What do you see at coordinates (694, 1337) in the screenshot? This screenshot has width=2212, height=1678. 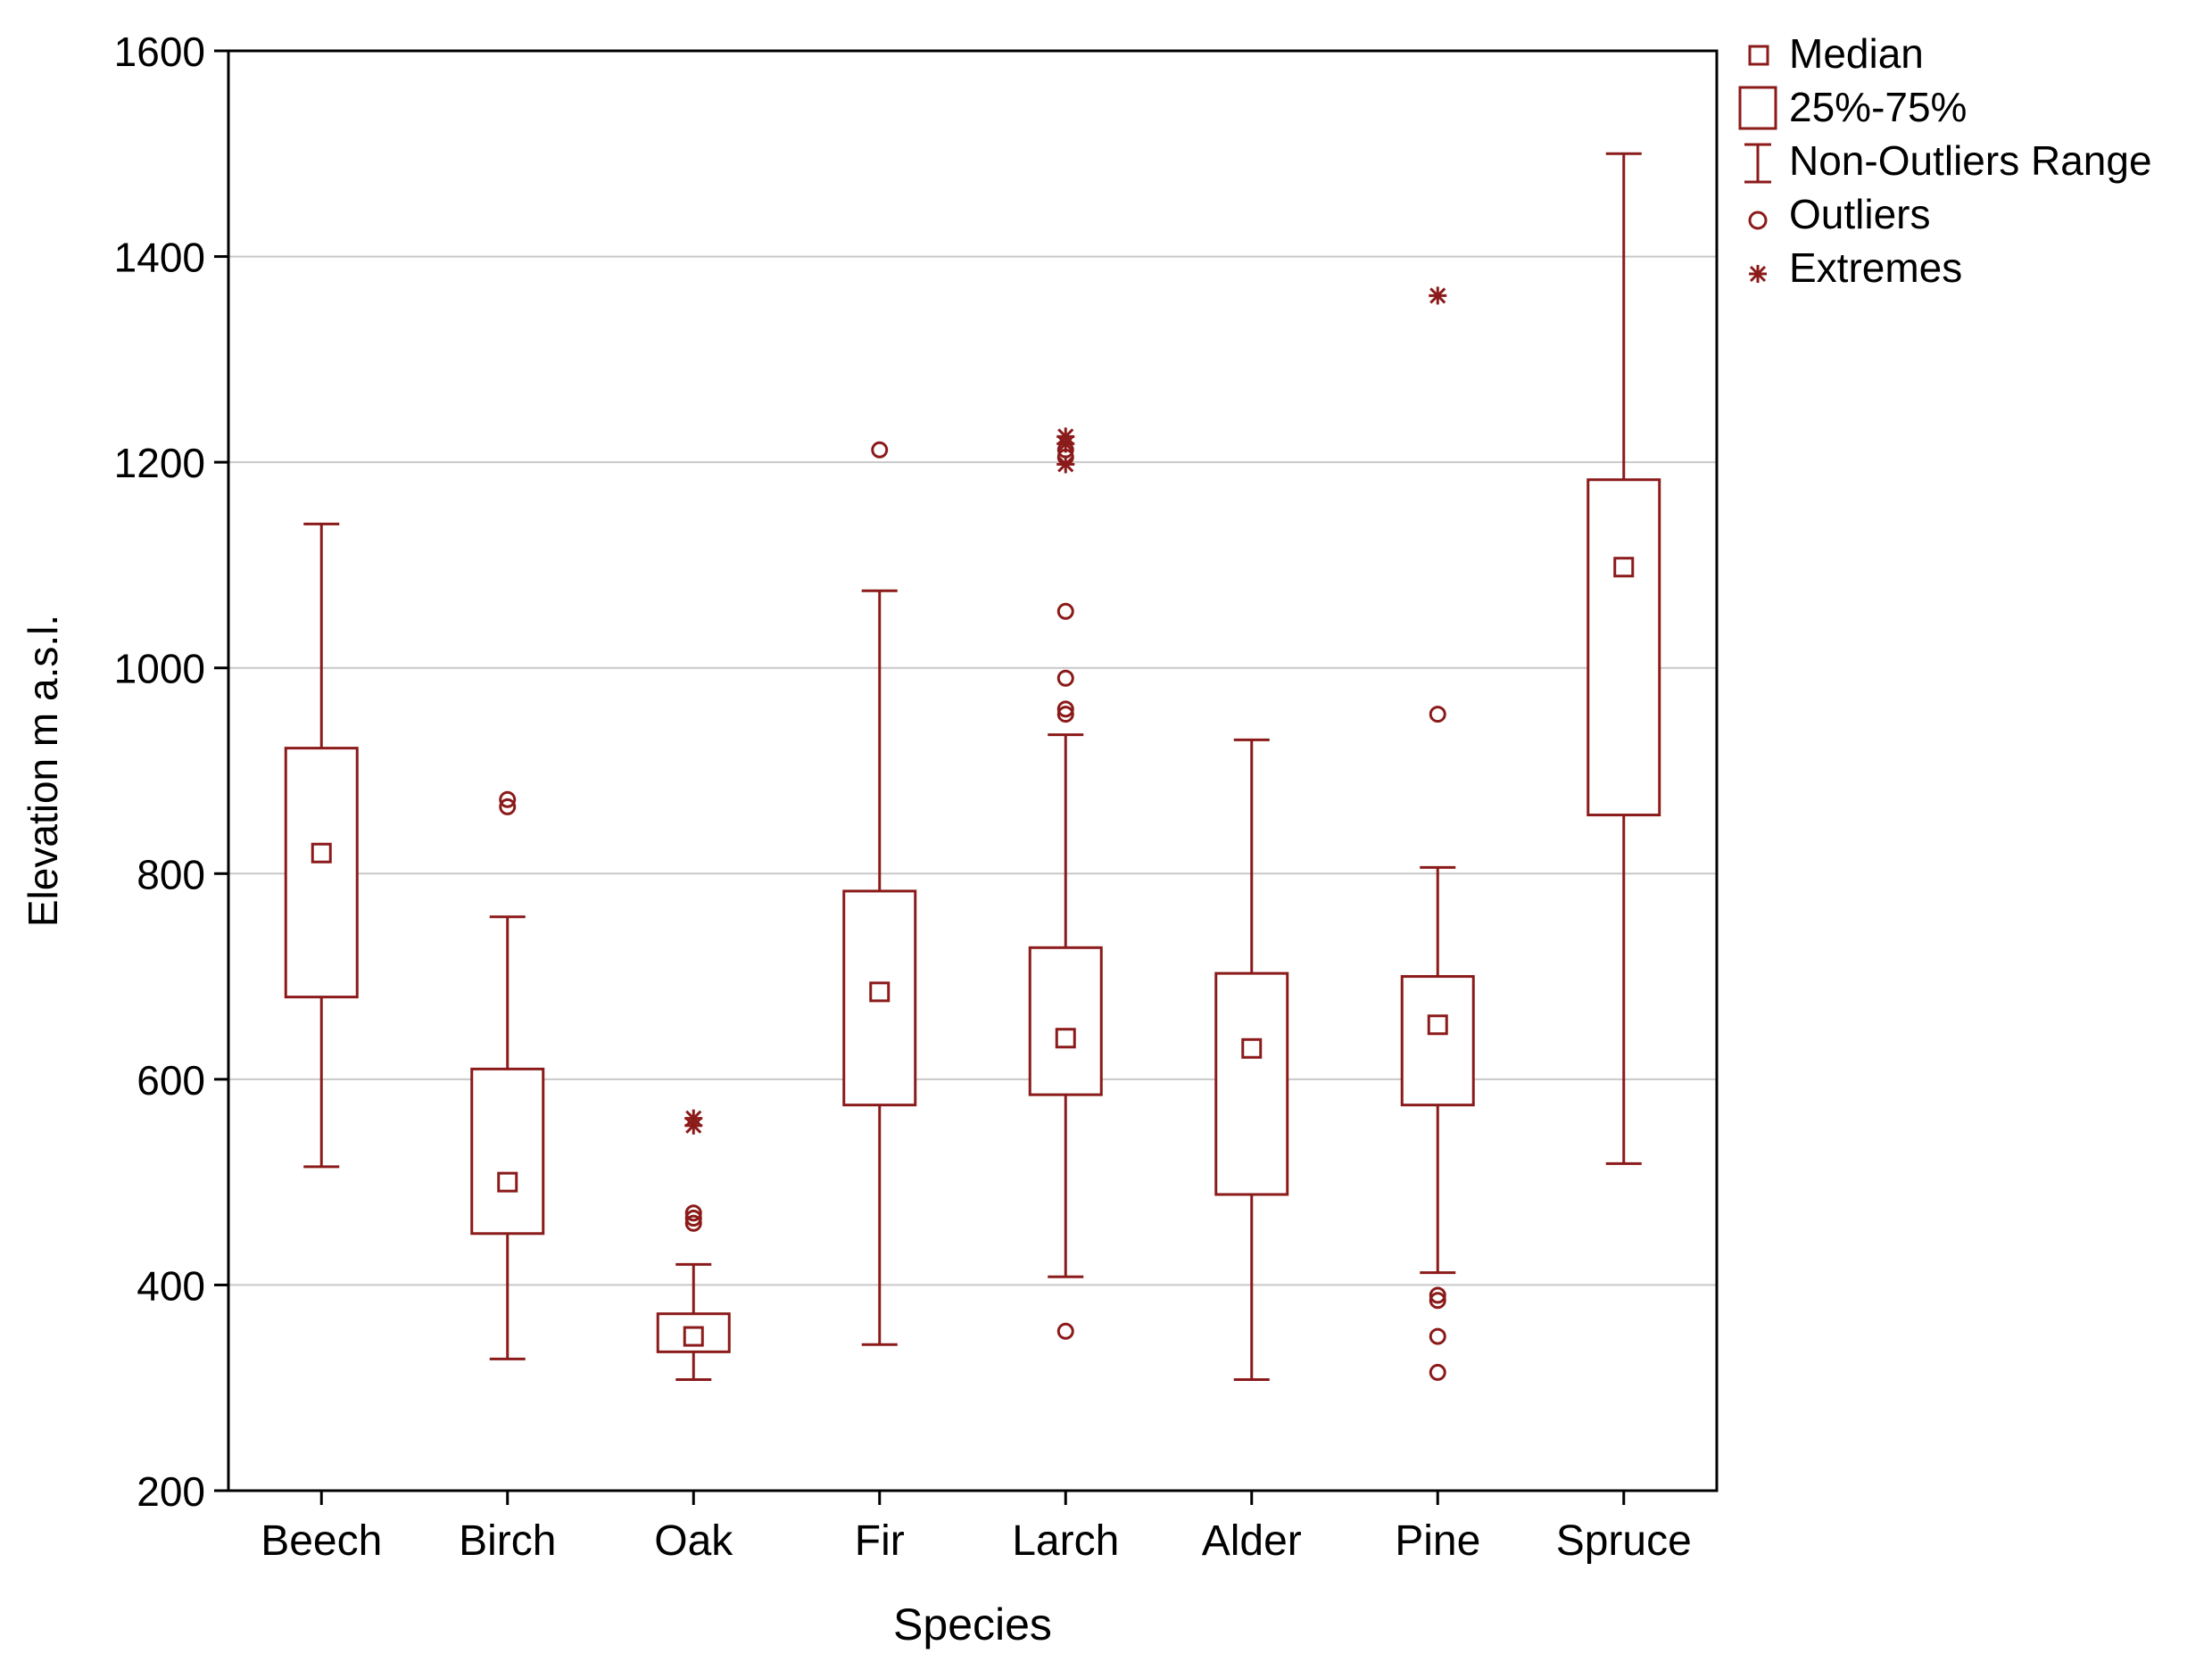 I see `median-marker-oak` at bounding box center [694, 1337].